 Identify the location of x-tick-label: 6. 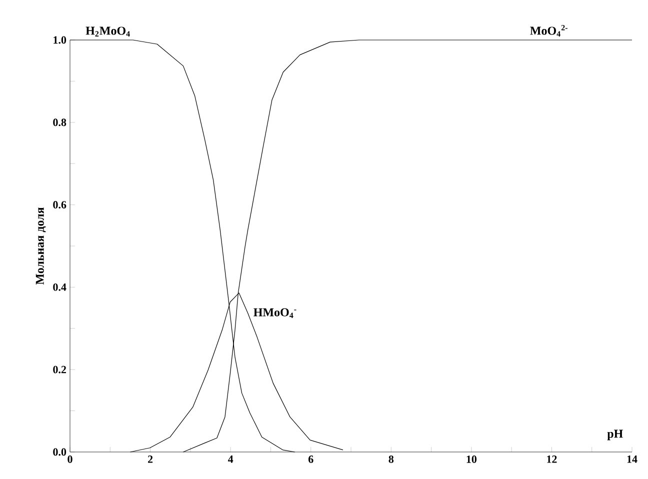
(311, 459).